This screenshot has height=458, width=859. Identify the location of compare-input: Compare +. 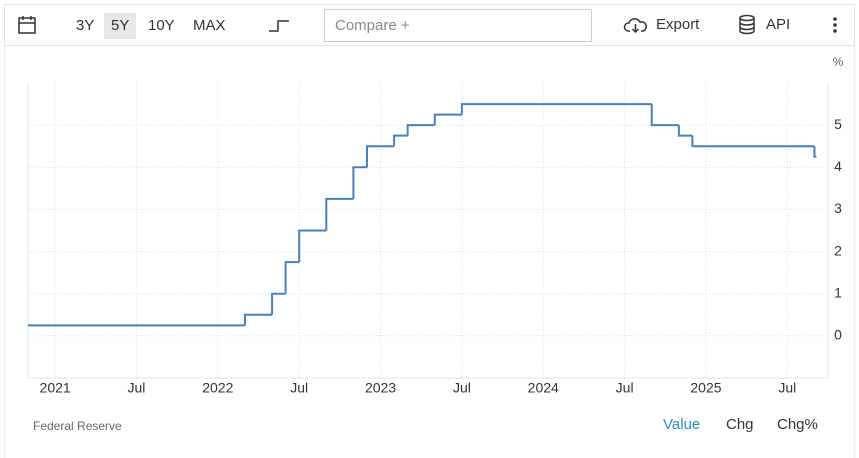
(458, 25).